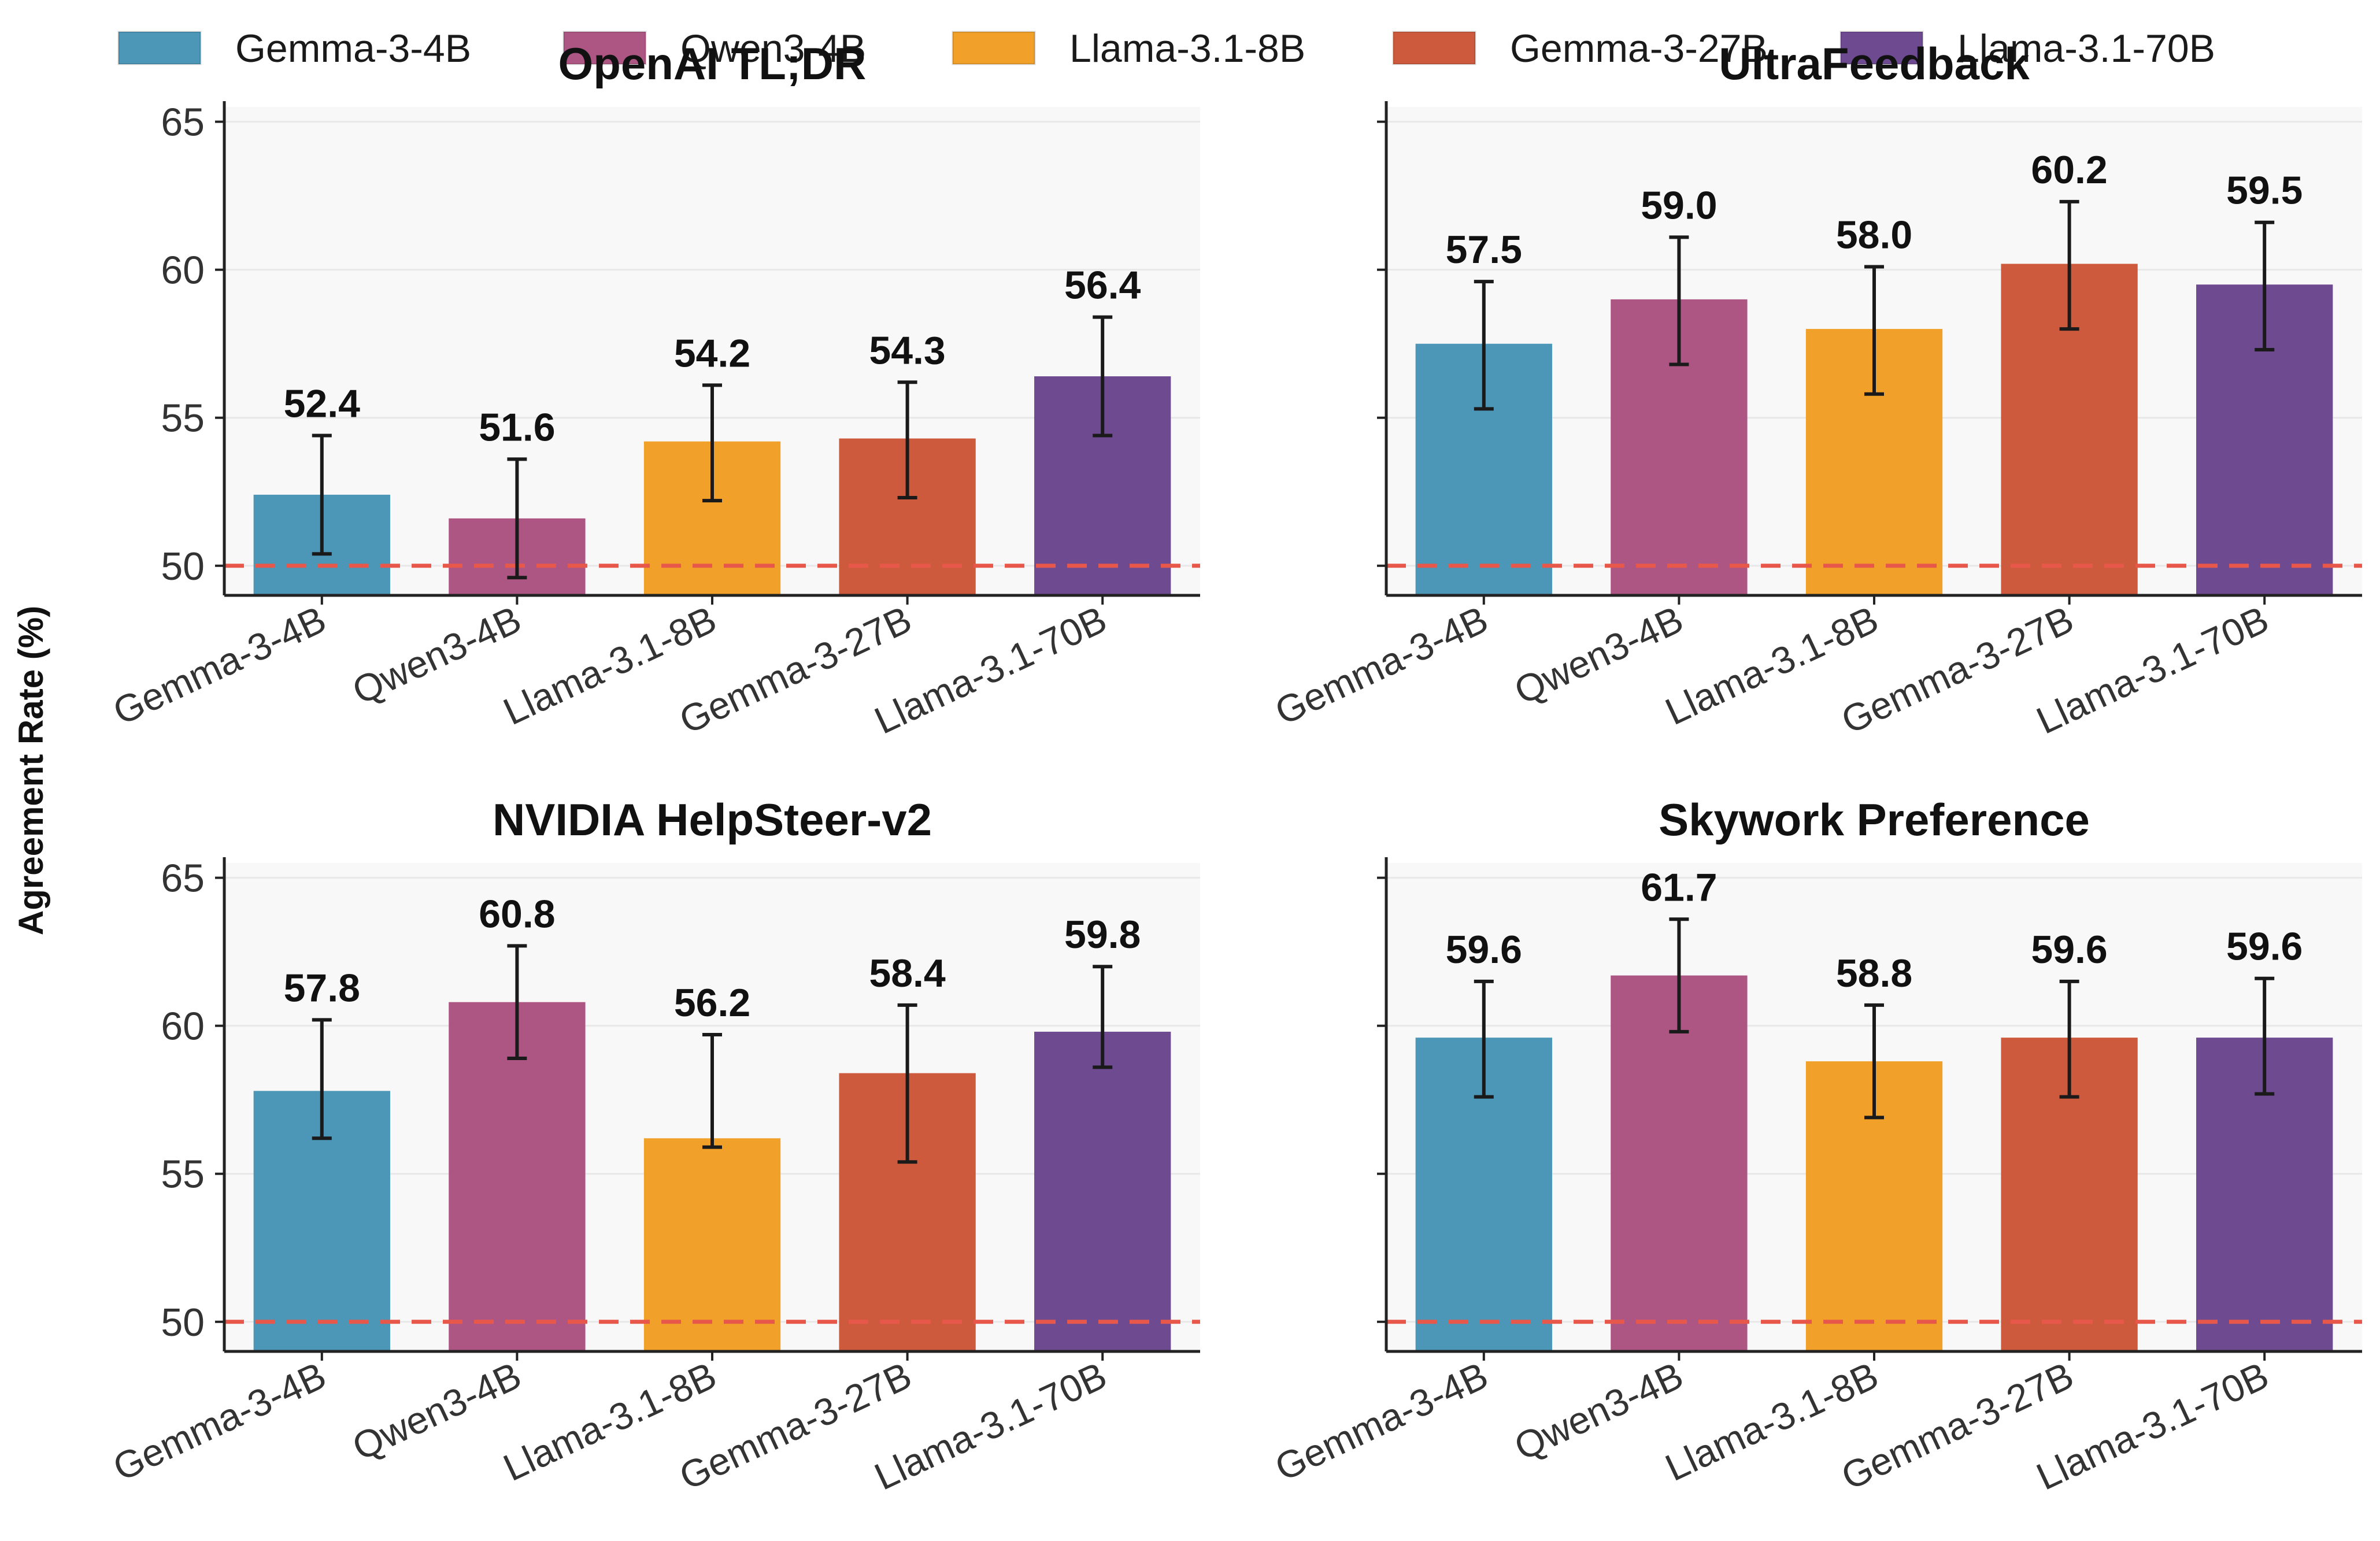 The image size is (2380, 1541). Describe the element at coordinates (712, 1003) in the screenshot. I see `value-label: 56.2` at that location.